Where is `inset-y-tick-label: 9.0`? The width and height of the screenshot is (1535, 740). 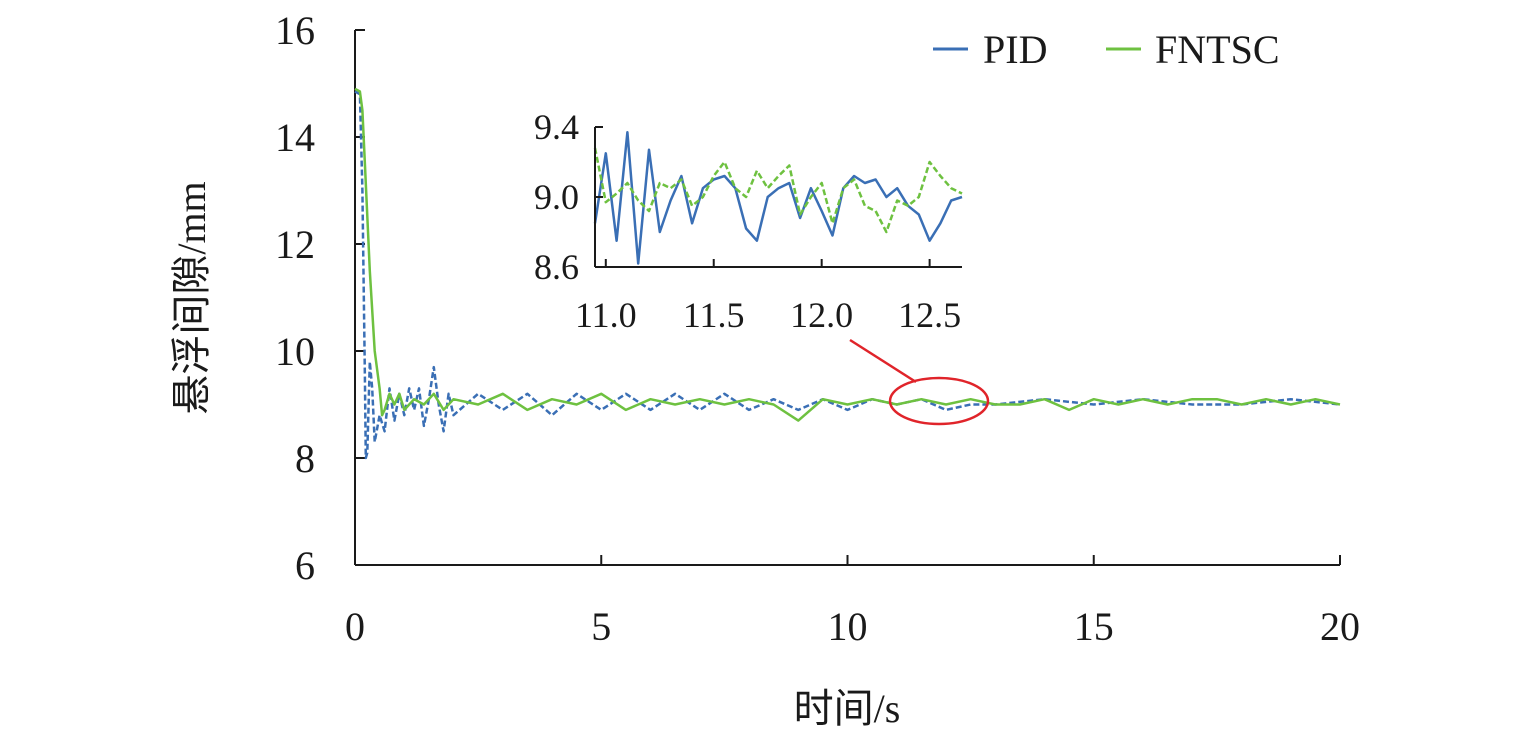
inset-y-tick-label: 9.0 is located at coordinates (556, 197).